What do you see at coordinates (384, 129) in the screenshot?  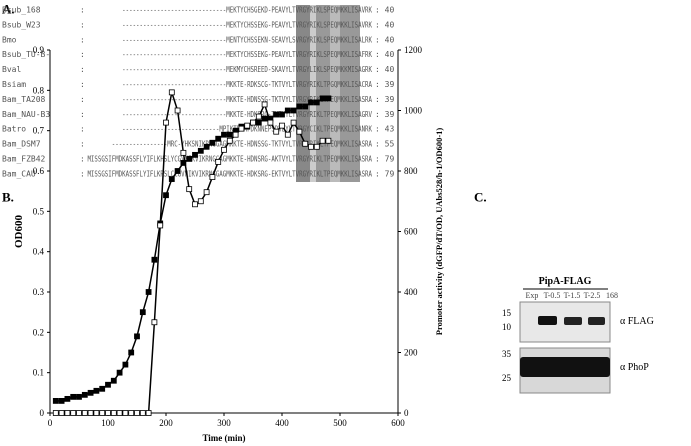 I see `residue-count: : 43` at bounding box center [384, 129].